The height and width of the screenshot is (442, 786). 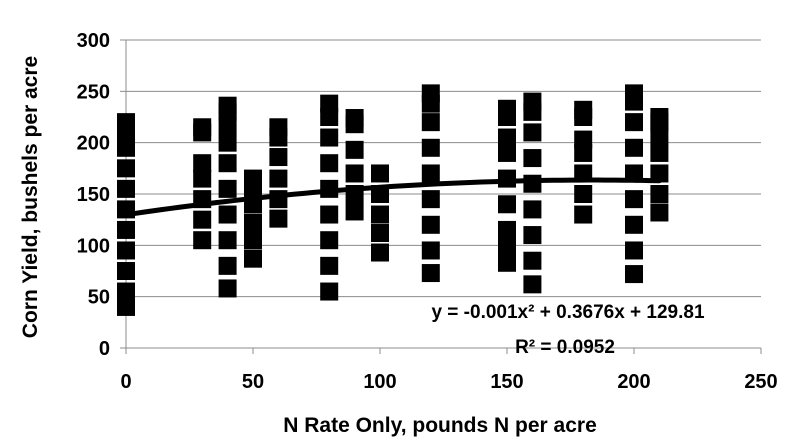 I want to click on trendline-equation: y = -0.001x² + 0.3676x + 129.81, so click(x=568, y=312).